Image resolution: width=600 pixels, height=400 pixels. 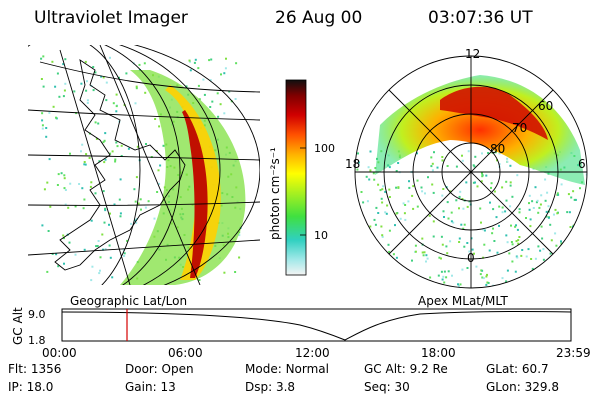 What do you see at coordinates (480, 18) in the screenshot?
I see `time-label: 03:07:36 UT` at bounding box center [480, 18].